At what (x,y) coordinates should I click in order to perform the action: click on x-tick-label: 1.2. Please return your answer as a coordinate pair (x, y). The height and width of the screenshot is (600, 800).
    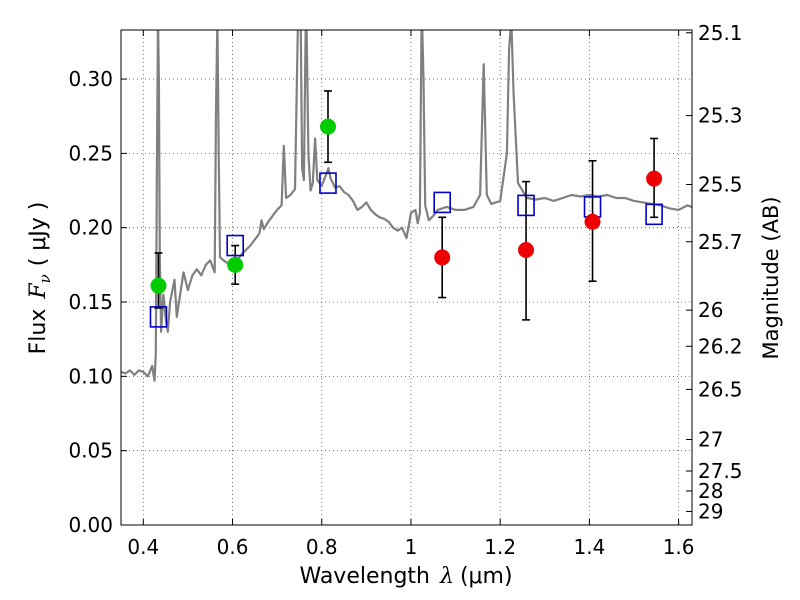
    Looking at the image, I should click on (500, 547).